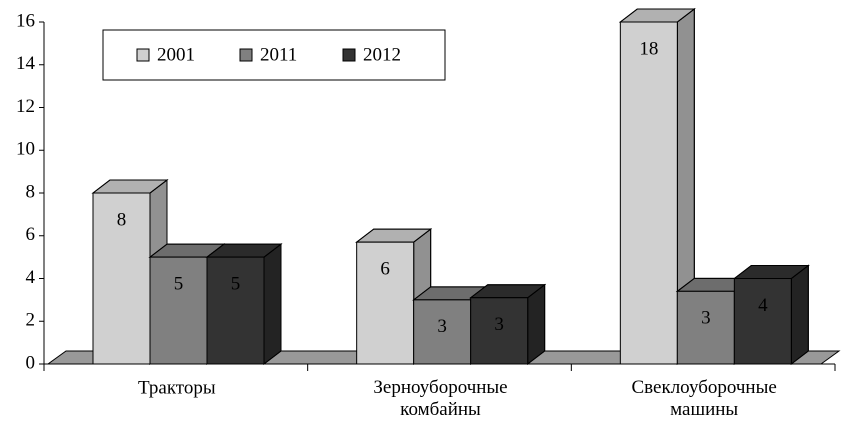  I want to click on y-tick-label: 10, so click(25, 149).